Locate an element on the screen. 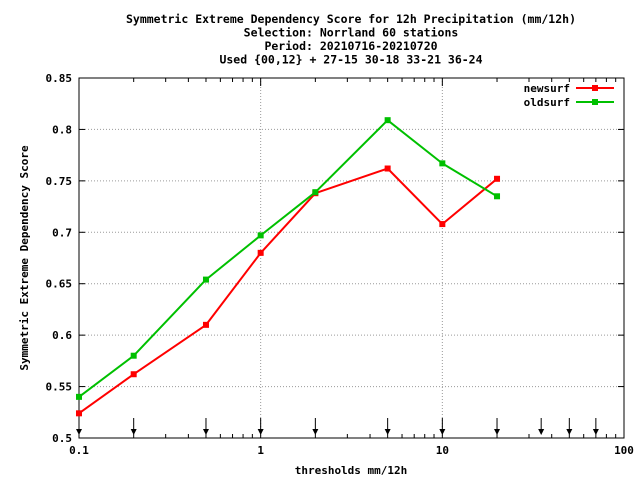  y-tick-label: 0.5 is located at coordinates (62, 438).